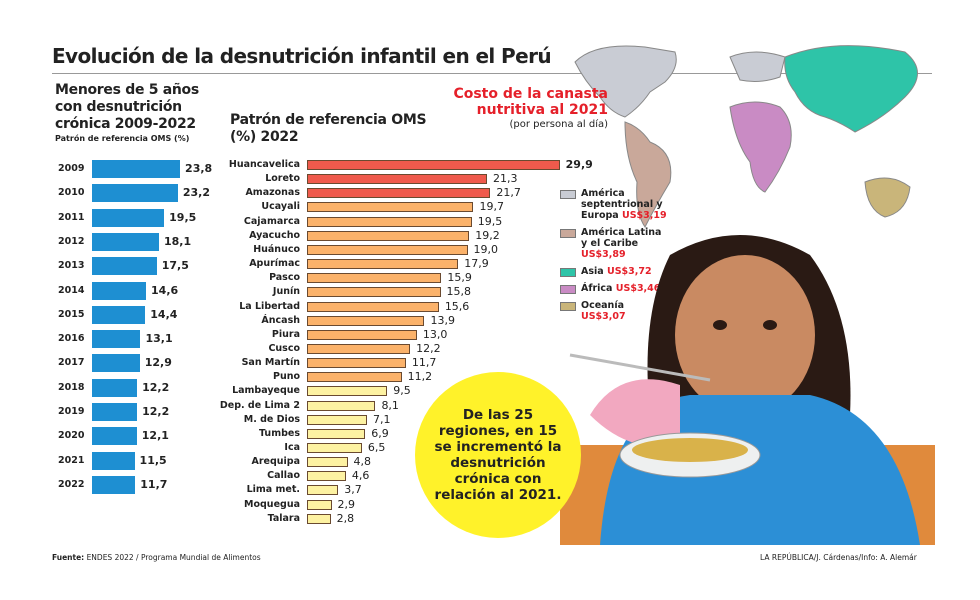 This screenshot has height=600, width=980. Describe the element at coordinates (457, 306) in the screenshot. I see `region-value: 15,6` at that location.